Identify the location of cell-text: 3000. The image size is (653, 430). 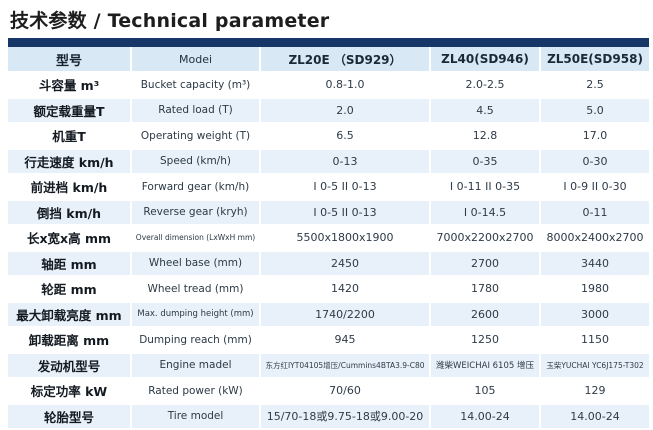
(595, 314).